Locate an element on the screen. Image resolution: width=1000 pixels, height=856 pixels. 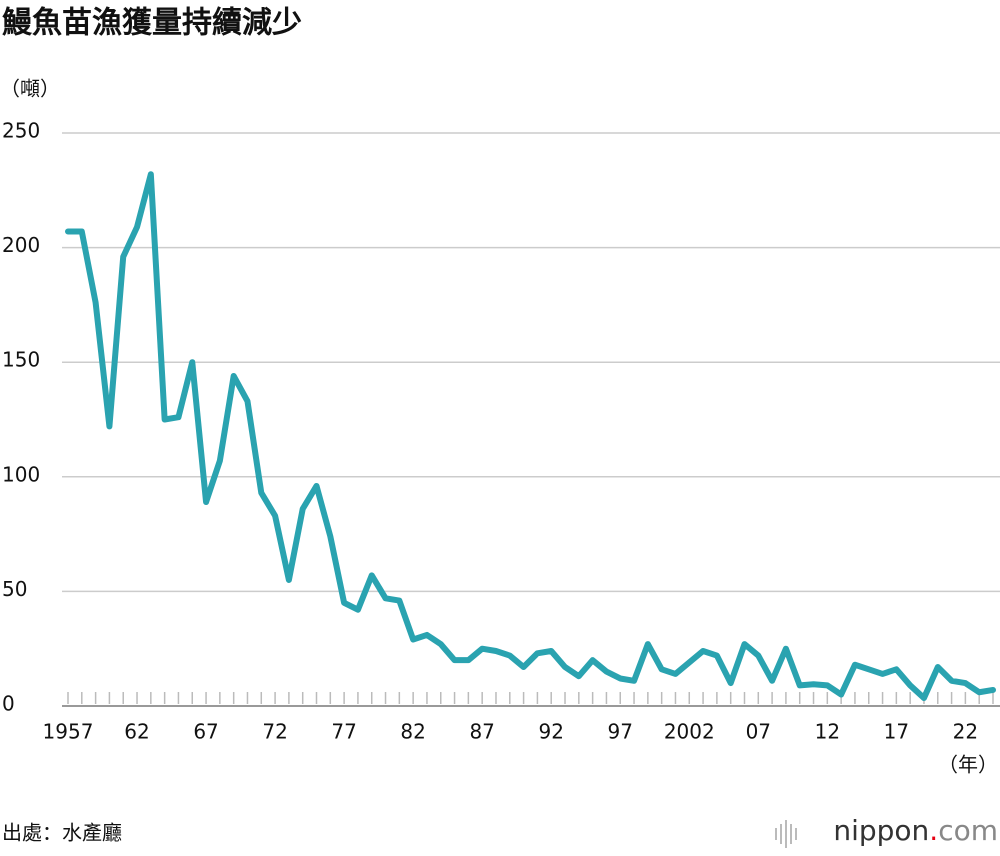
logo: nippon.com is located at coordinates (915, 830).